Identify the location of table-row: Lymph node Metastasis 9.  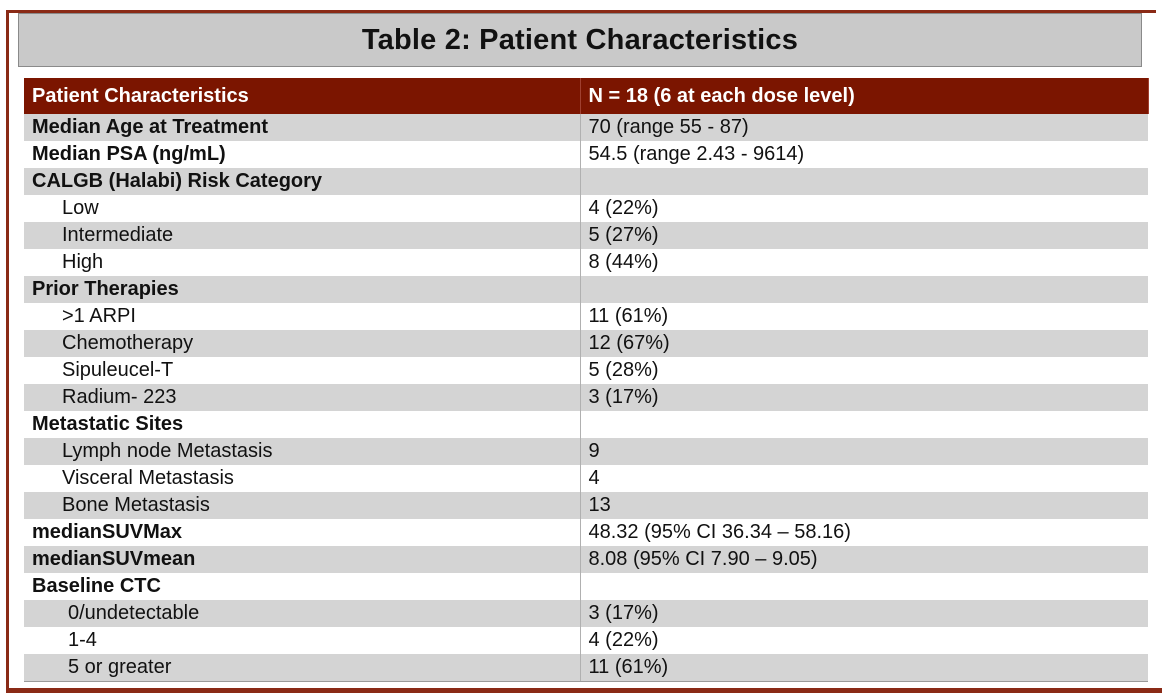
(586, 451).